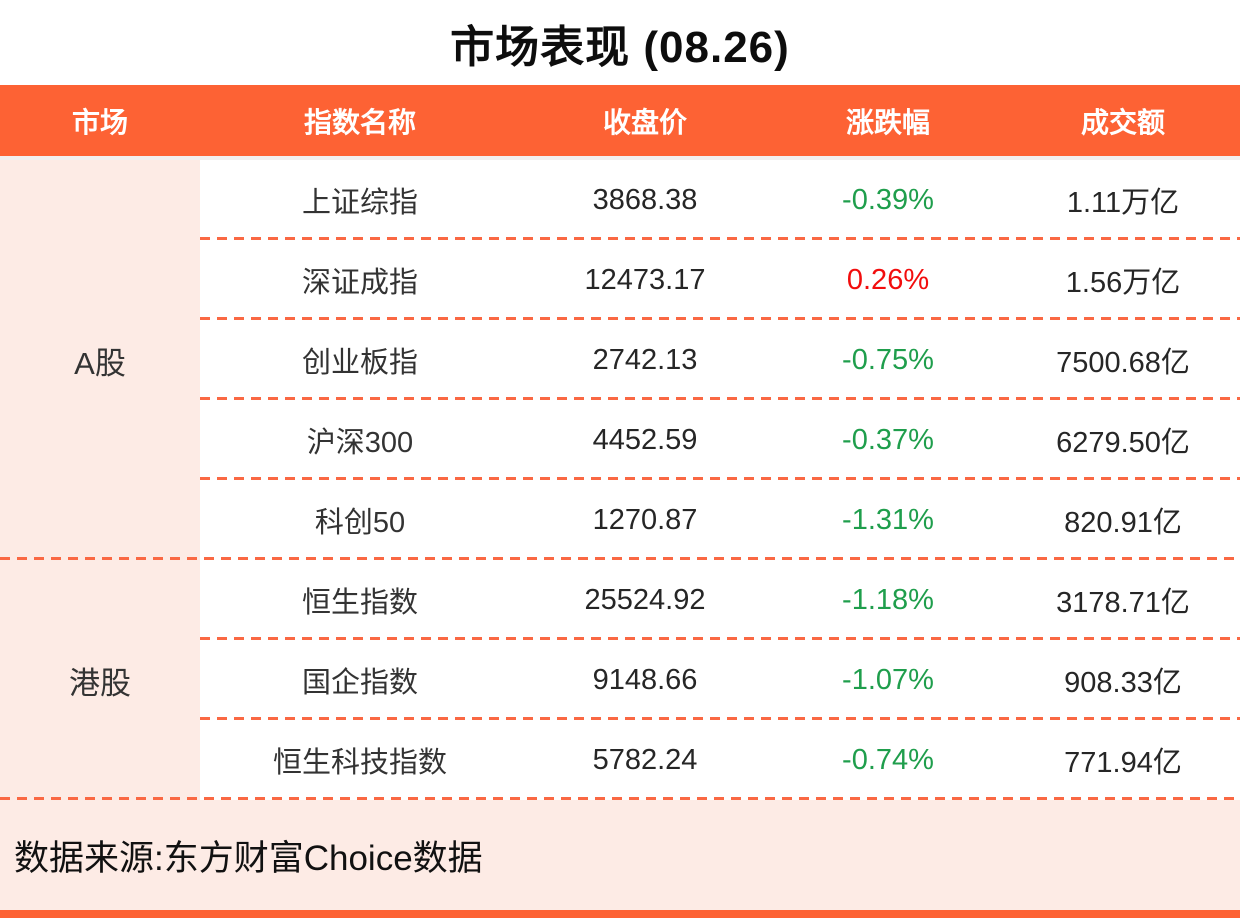 The image size is (1240, 918). I want to click on column-header-turnover: 成交额, so click(1122, 122).